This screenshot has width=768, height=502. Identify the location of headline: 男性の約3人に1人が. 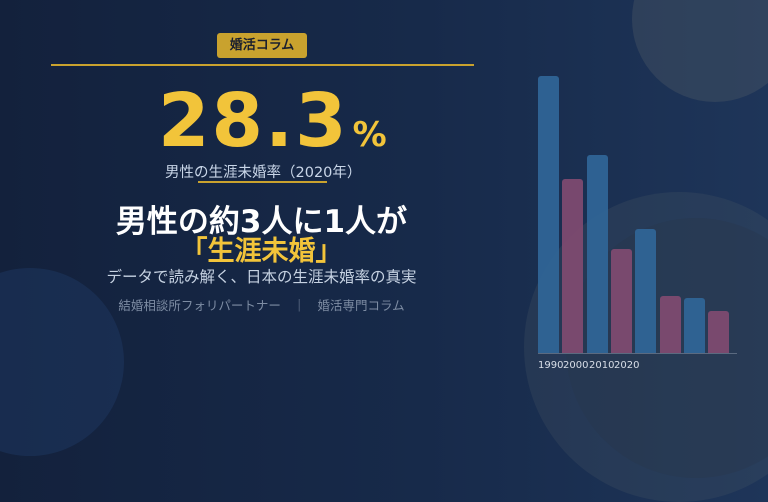
(261, 222).